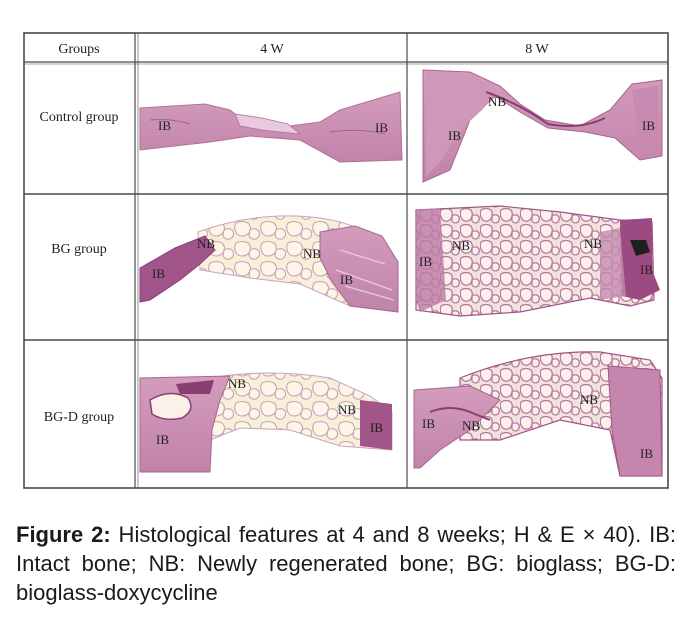  Describe the element at coordinates (164, 125) in the screenshot. I see `control-4w-label-ib-left: IB` at that location.